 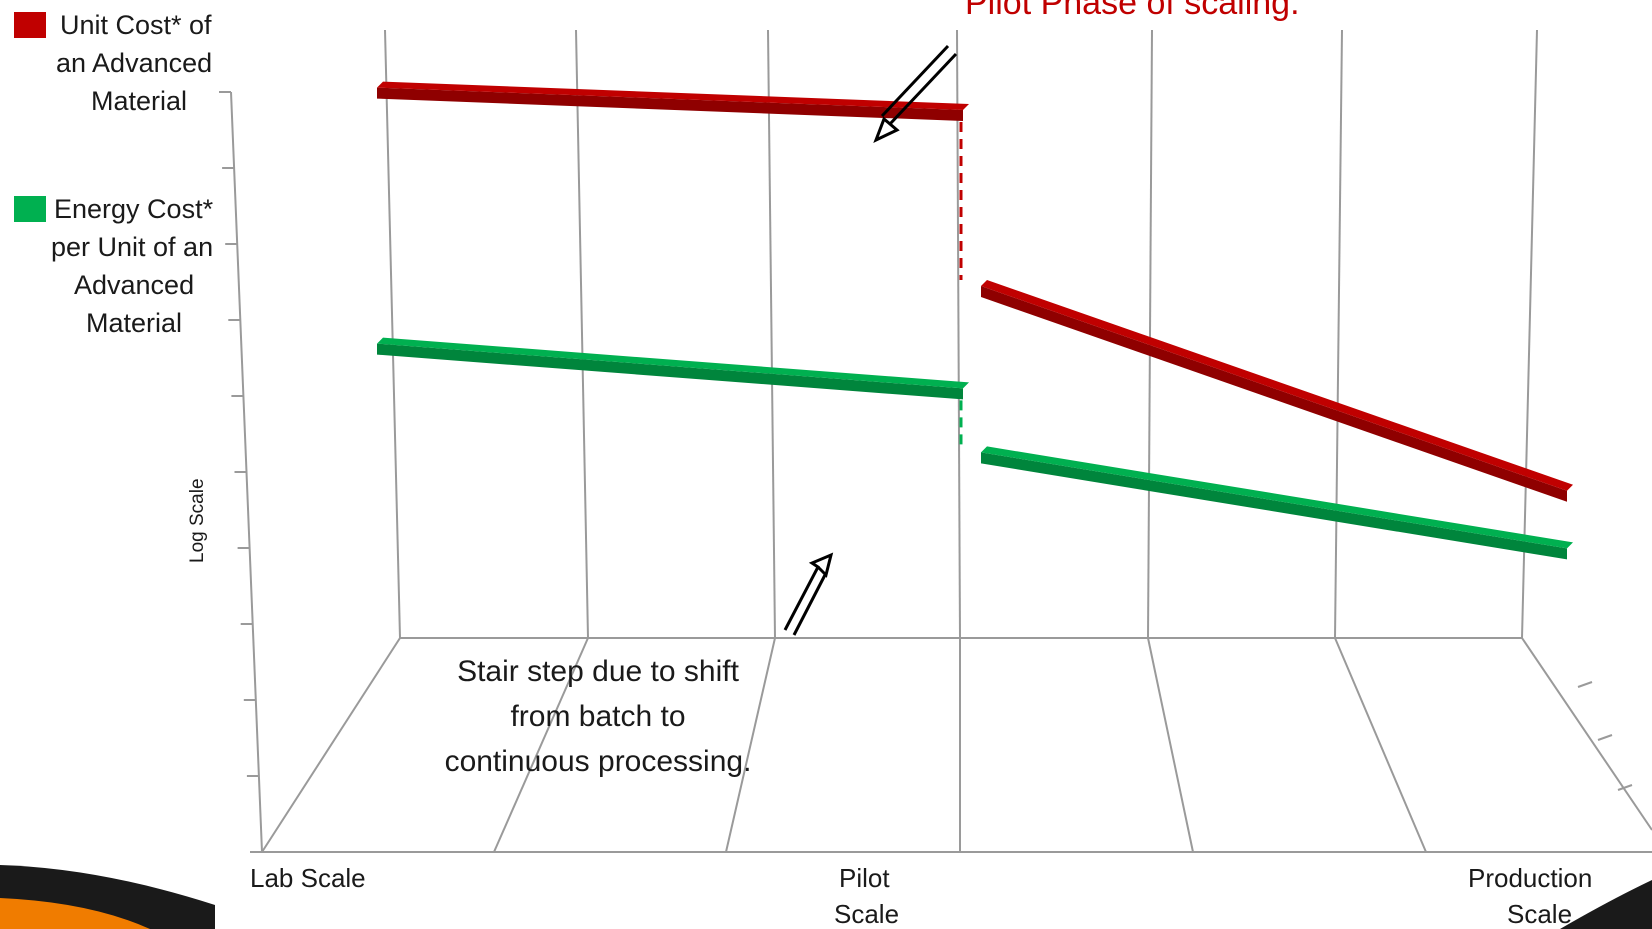 I want to click on series-1-segment-0-side, so click(x=670, y=371).